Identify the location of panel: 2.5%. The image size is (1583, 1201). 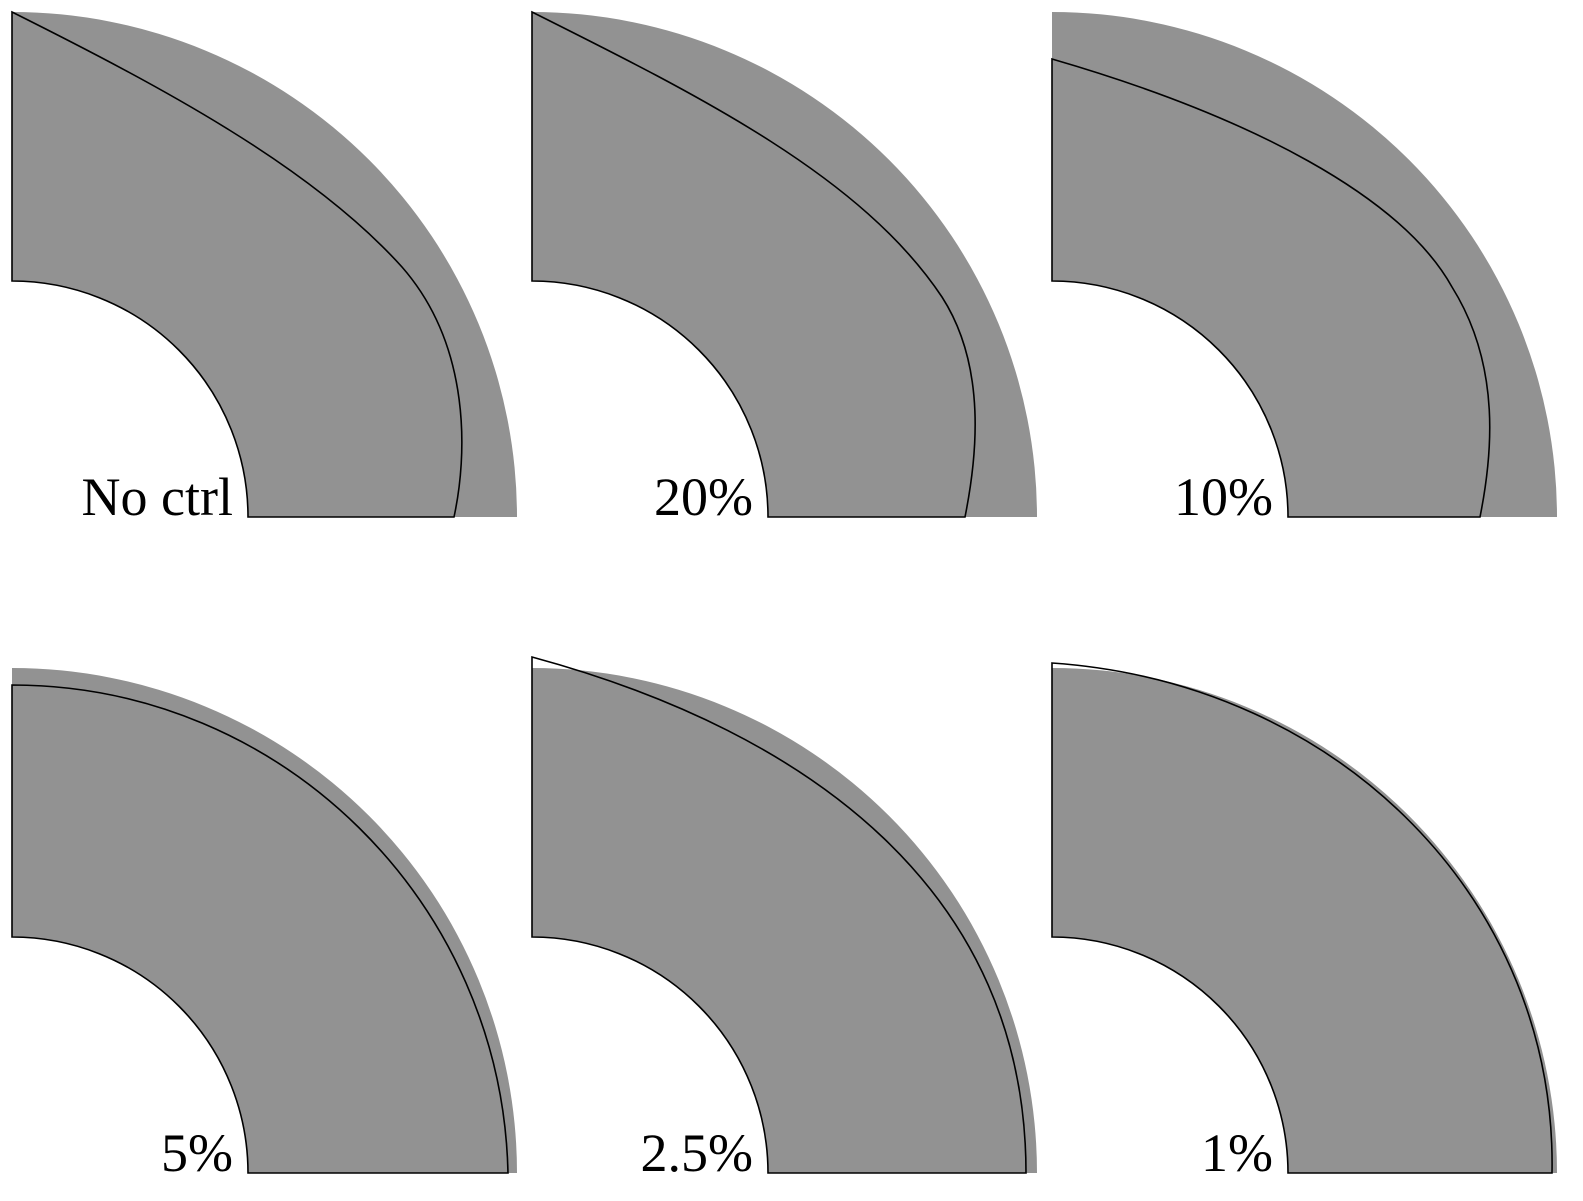
(784, 919).